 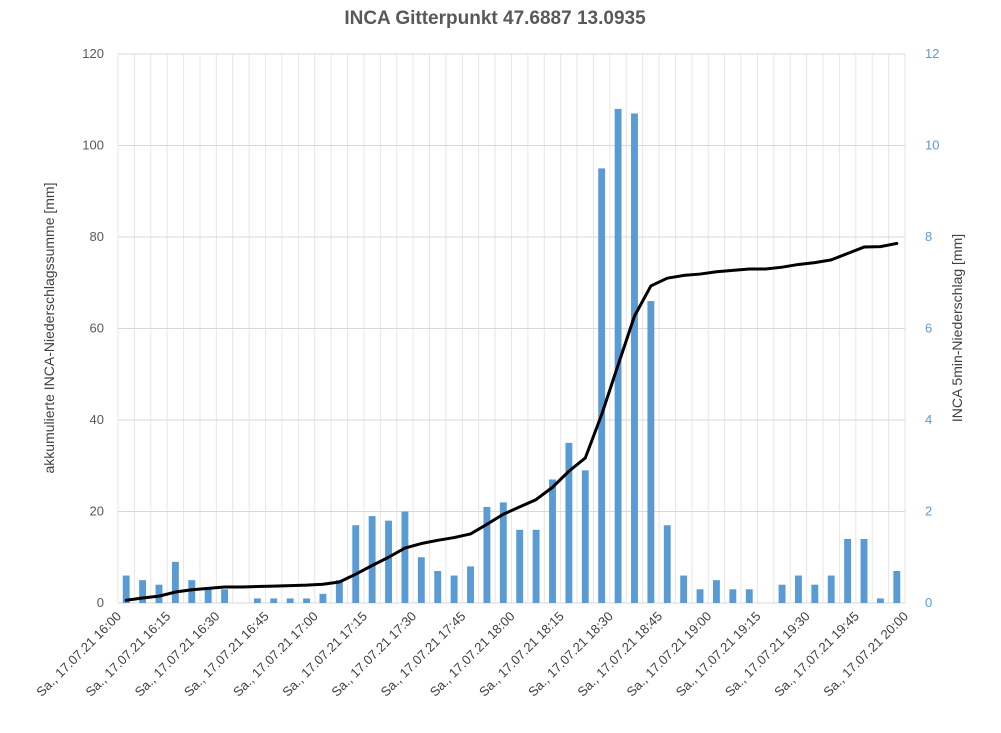 What do you see at coordinates (100, 602) in the screenshot?
I see `left-tick-label: 0` at bounding box center [100, 602].